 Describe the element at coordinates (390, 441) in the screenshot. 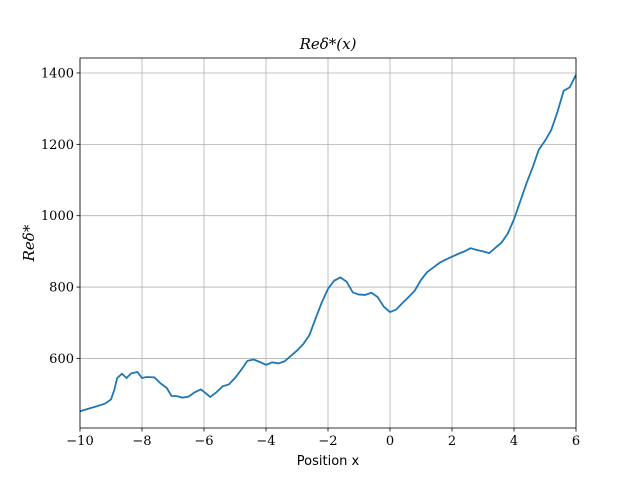

I see `x-tick-label: 0` at that location.